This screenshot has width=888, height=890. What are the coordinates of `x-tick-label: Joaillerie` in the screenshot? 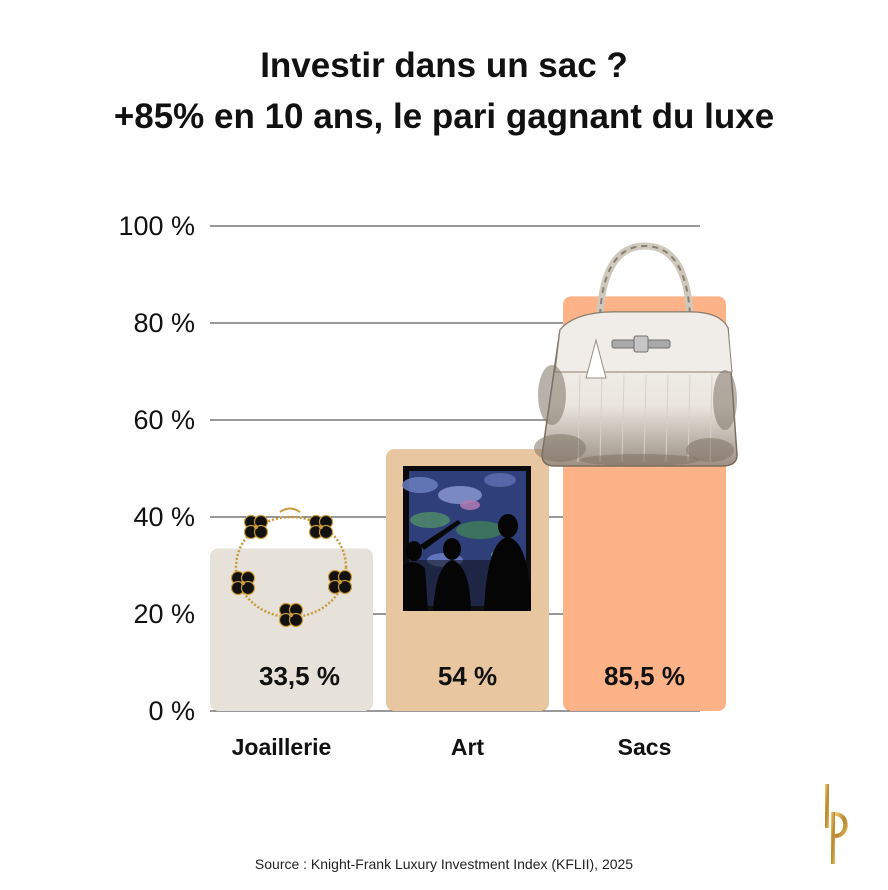 It's located at (282, 747).